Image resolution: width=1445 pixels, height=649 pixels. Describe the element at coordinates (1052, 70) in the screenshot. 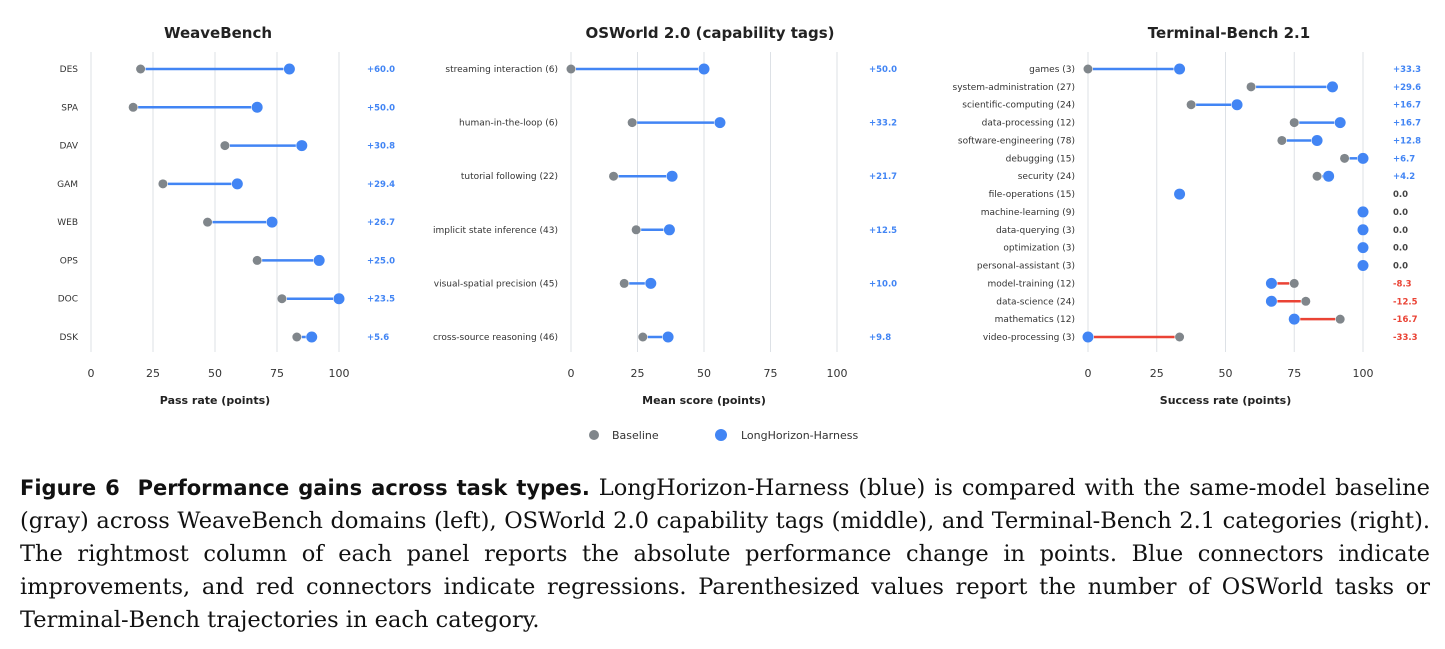

I see `category-label: games (3)` at that location.